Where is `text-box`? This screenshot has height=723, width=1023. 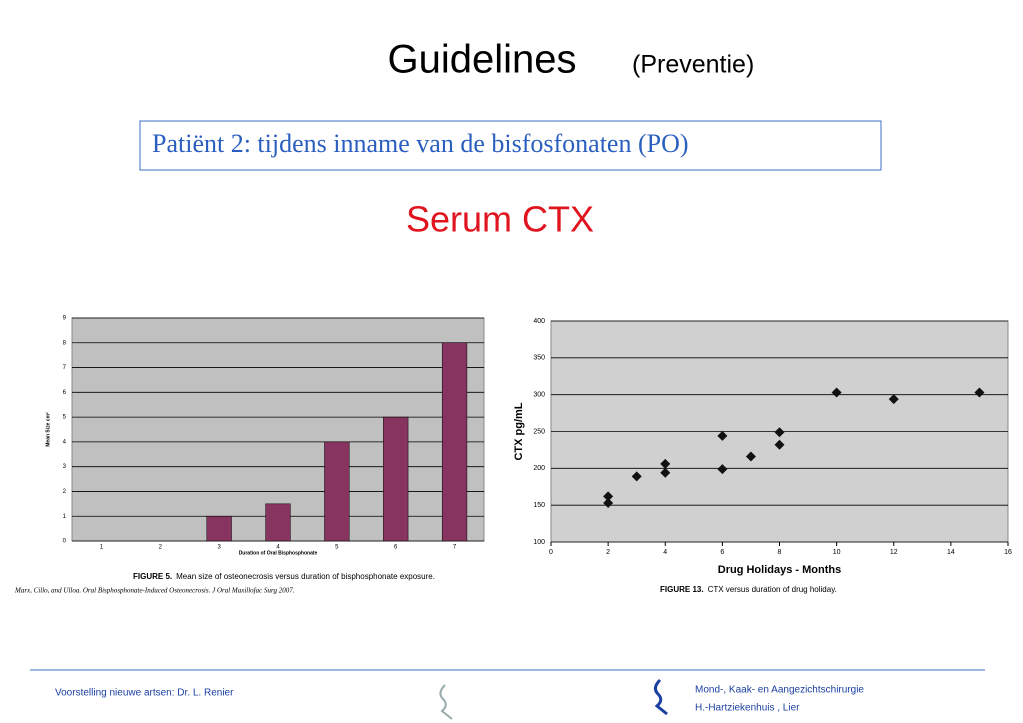 text-box is located at coordinates (510, 145).